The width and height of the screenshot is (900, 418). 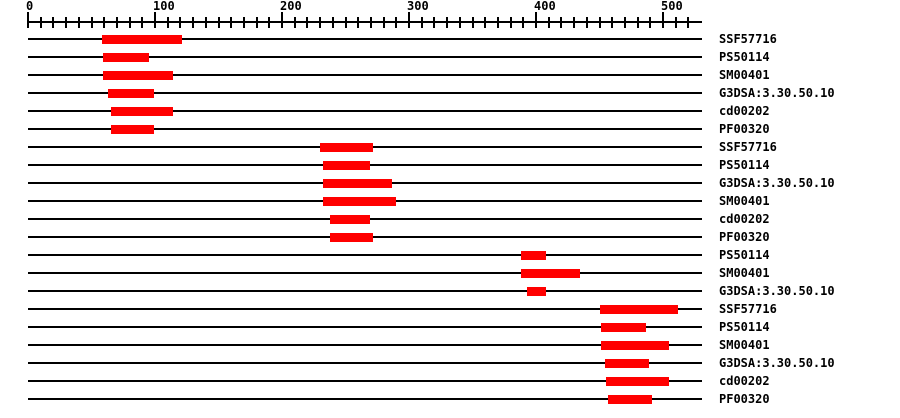 I want to click on axis-tick-label: 400, so click(x=545, y=6).